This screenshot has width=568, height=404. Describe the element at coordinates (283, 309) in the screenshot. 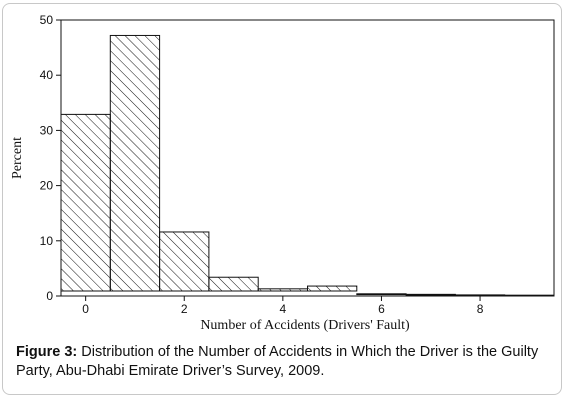

I see `x-tick-label: 4` at that location.